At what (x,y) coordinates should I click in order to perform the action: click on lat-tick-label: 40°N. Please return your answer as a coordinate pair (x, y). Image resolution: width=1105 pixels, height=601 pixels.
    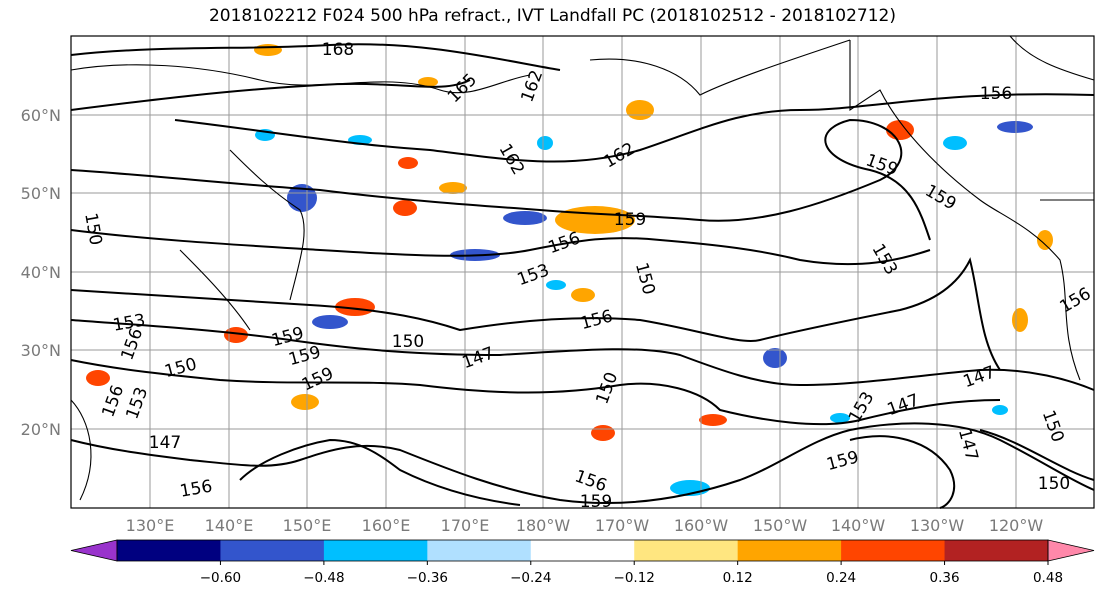
    Looking at the image, I should click on (41, 272).